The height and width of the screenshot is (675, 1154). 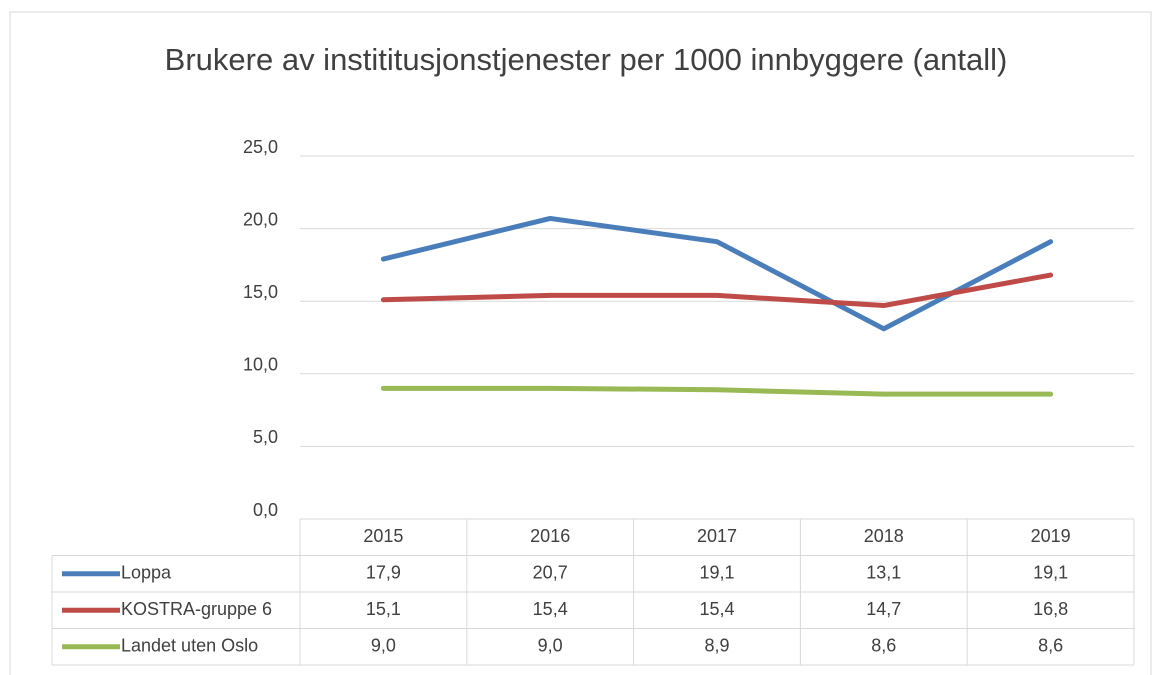 I want to click on table-value: 14,7, so click(x=883, y=609).